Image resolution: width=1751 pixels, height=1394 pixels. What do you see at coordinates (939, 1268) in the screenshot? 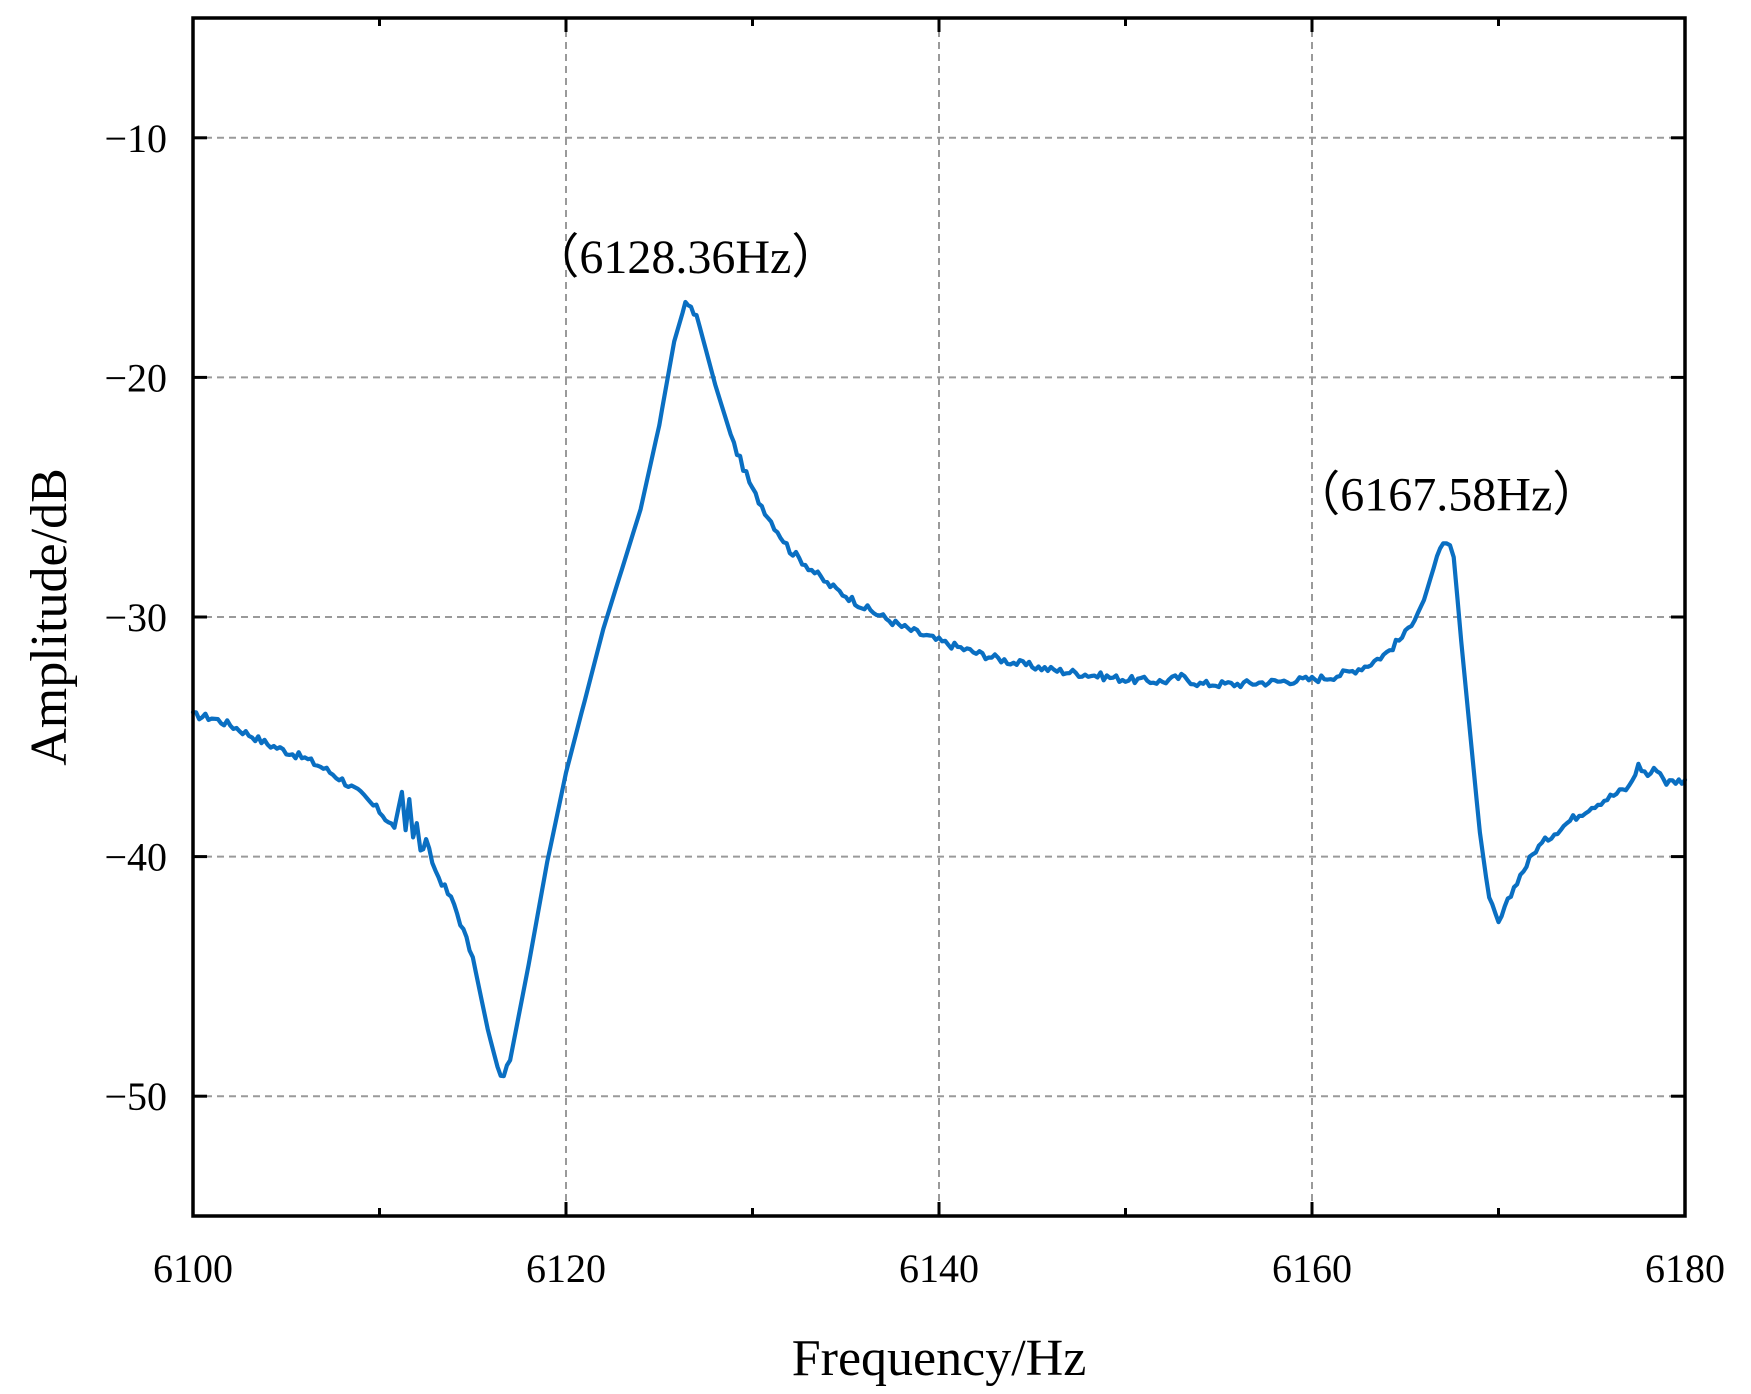
I see `x-tick-label: 6140` at bounding box center [939, 1268].